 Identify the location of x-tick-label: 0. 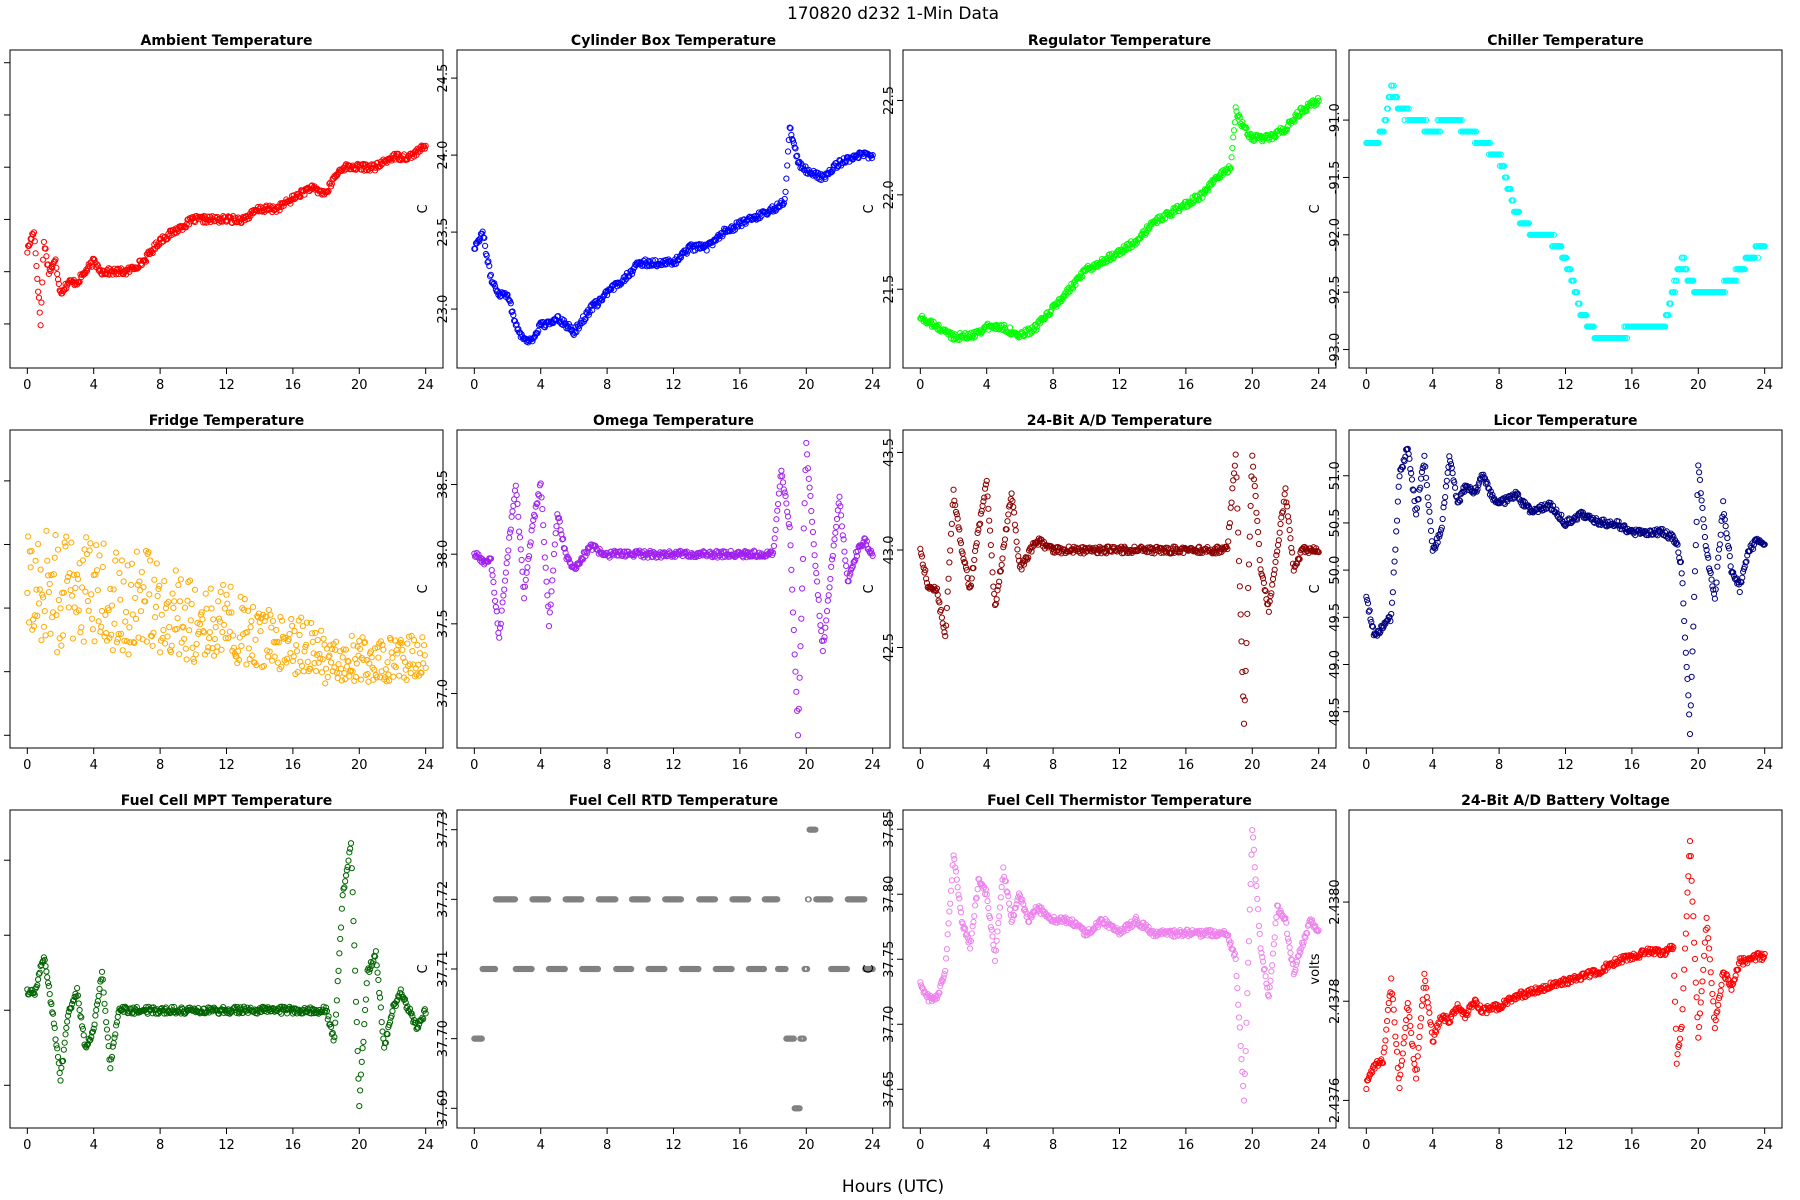
(920, 385).